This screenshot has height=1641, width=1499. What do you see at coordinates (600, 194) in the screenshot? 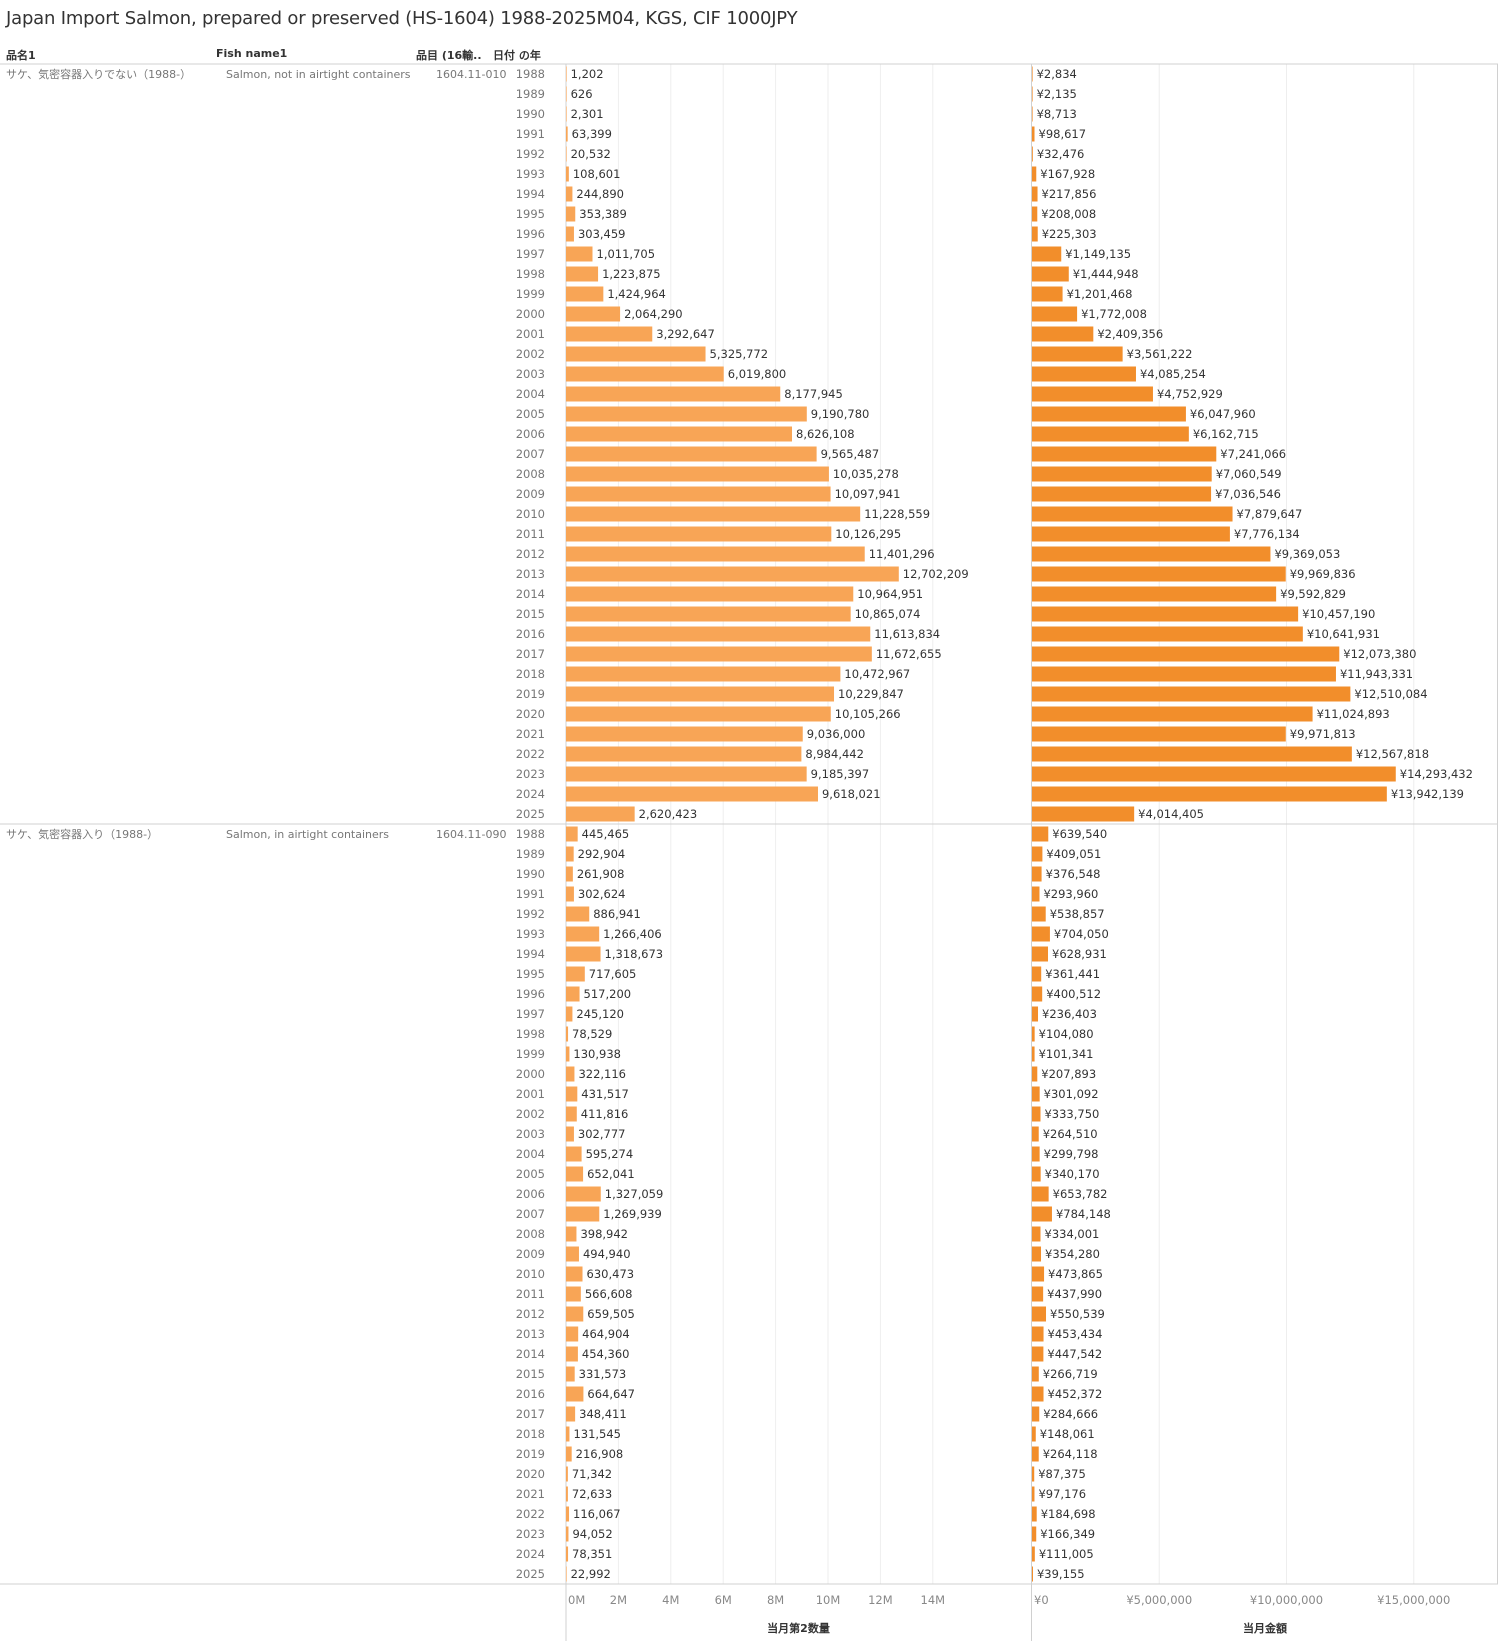
I see `quantity-label: 244,890` at bounding box center [600, 194].